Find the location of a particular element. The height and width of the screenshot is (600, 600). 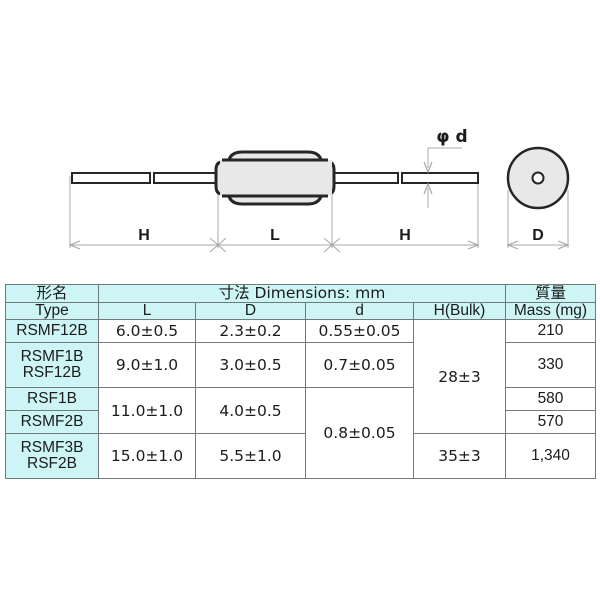

header-type-en: Type is located at coordinates (52, 311).